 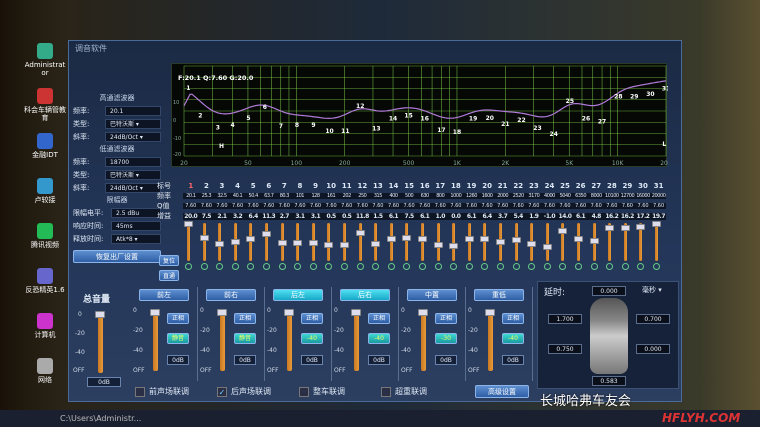 What do you see at coordinates (424, 196) in the screenshot?
I see `band-freq: 630` at bounding box center [424, 196].